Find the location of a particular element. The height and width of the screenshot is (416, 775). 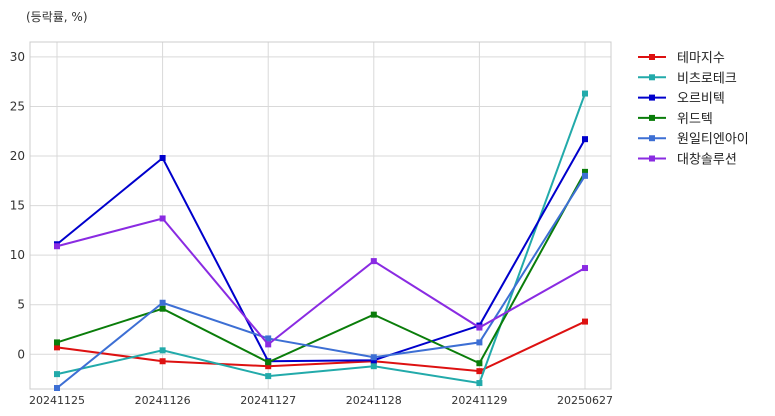

y-axis: 0 5 10 15 20 25 30 is located at coordinates (17, 205).